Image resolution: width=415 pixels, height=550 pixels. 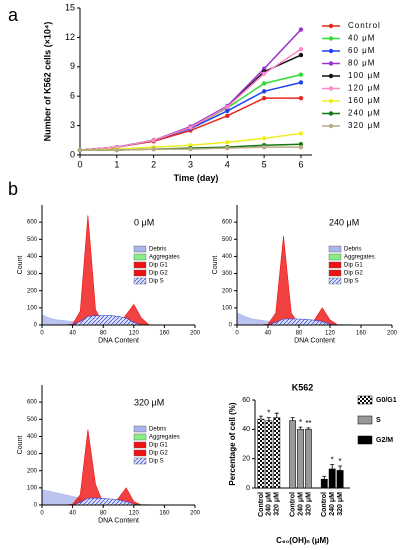 I want to click on y-tick-label: 9, so click(x=72, y=66).